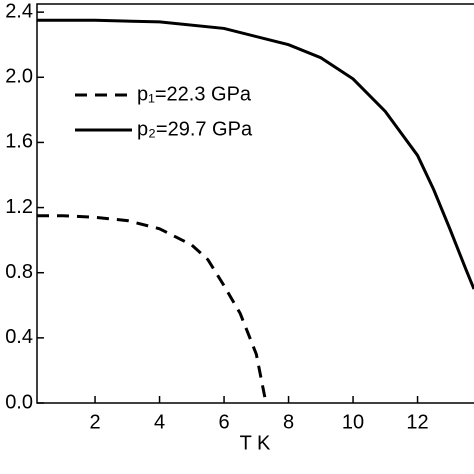 The image size is (474, 474). What do you see at coordinates (19, 337) in the screenshot?
I see `y-tick-label: 0.4` at bounding box center [19, 337].